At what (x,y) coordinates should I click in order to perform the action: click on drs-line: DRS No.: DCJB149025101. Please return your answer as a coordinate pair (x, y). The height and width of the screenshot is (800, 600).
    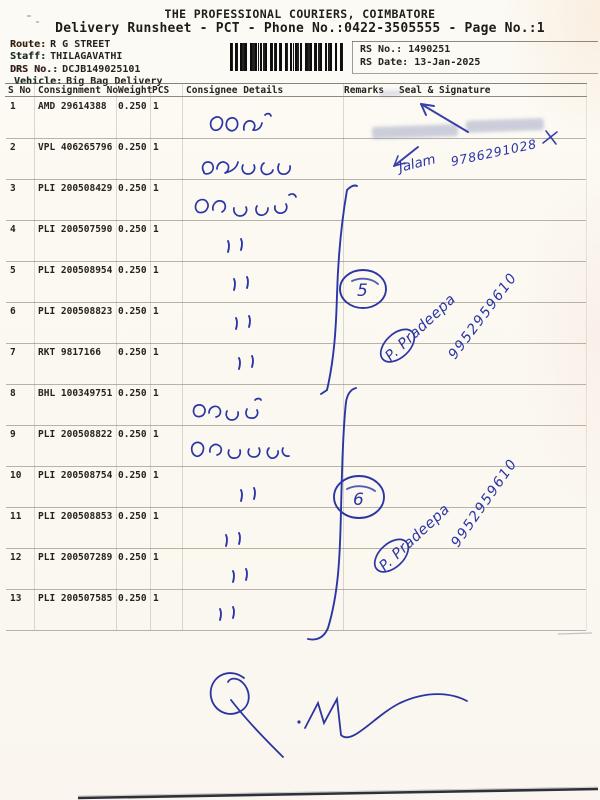
    Looking at the image, I should click on (86, 70).